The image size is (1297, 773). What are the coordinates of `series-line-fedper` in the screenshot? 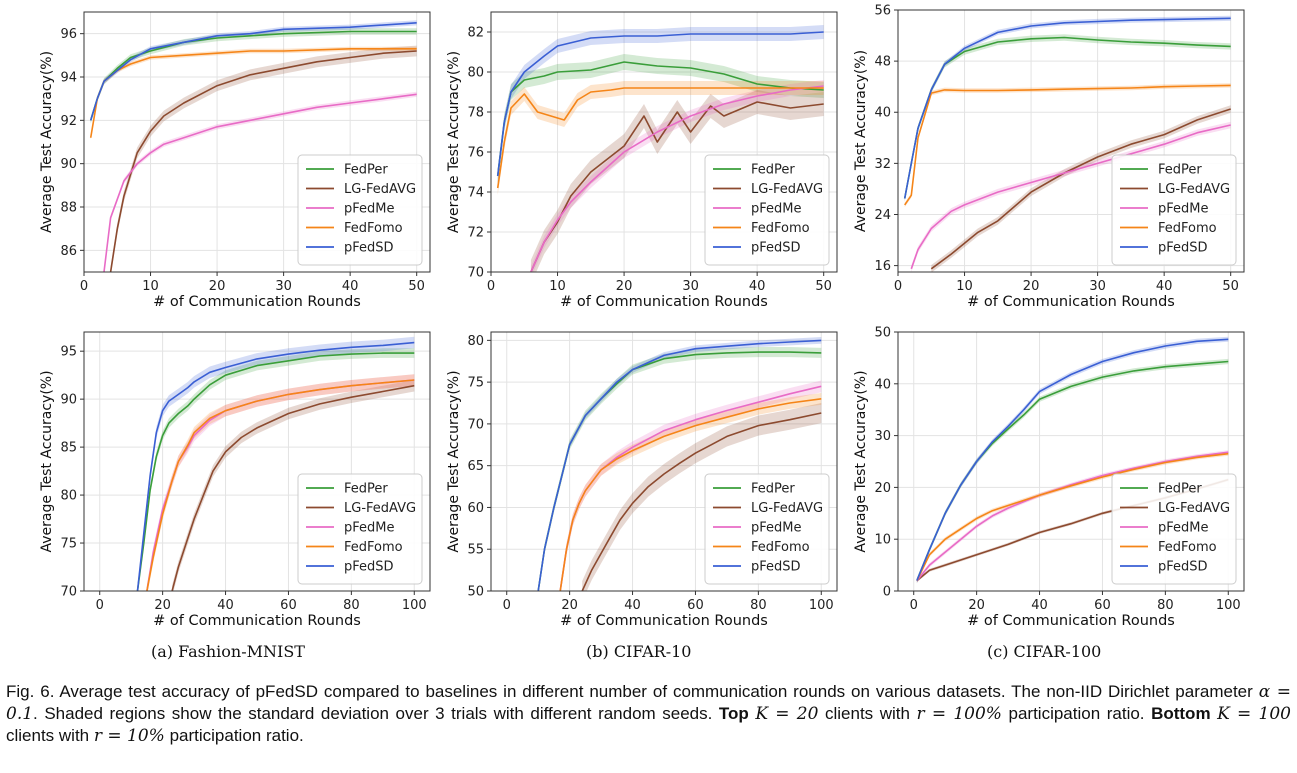 It's located at (275, 471).